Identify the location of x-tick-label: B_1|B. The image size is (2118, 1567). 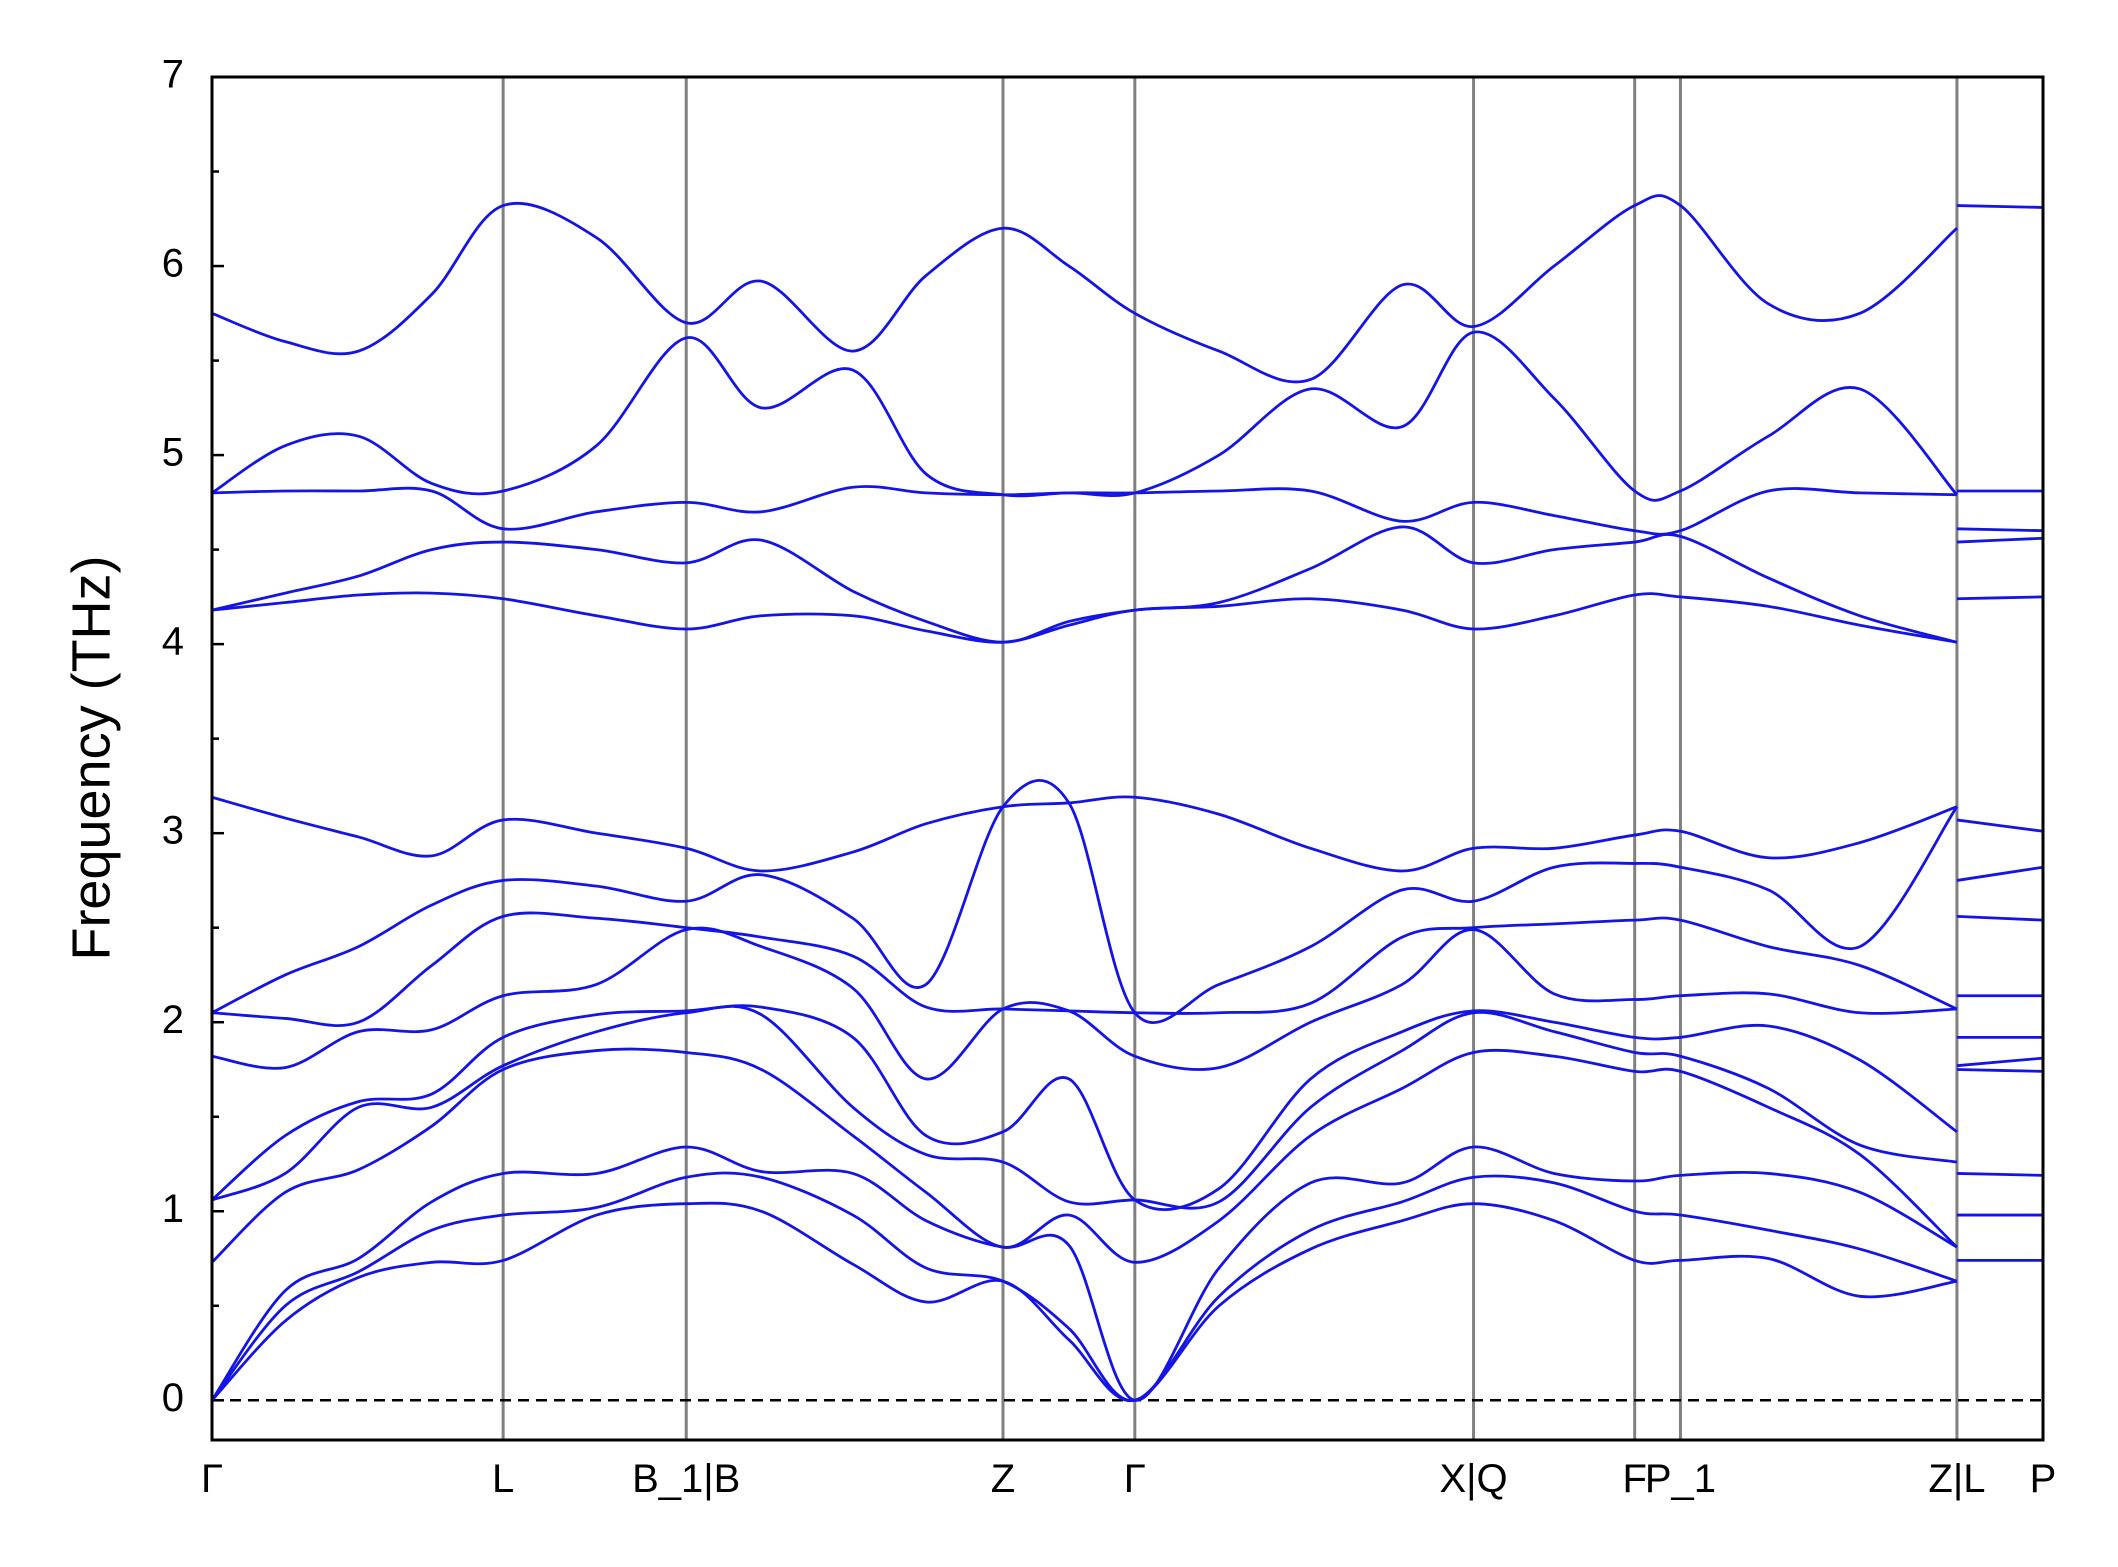
(686, 1479).